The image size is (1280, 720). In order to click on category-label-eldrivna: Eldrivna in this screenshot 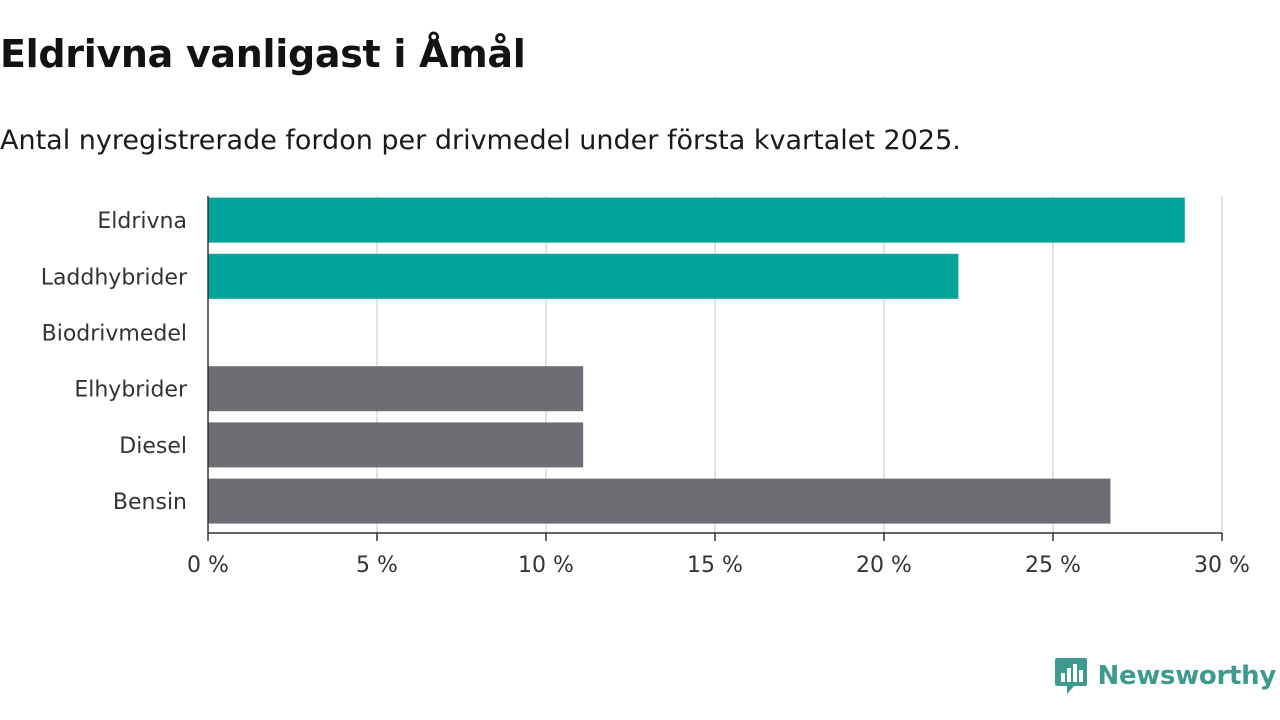, I will do `click(142, 221)`.